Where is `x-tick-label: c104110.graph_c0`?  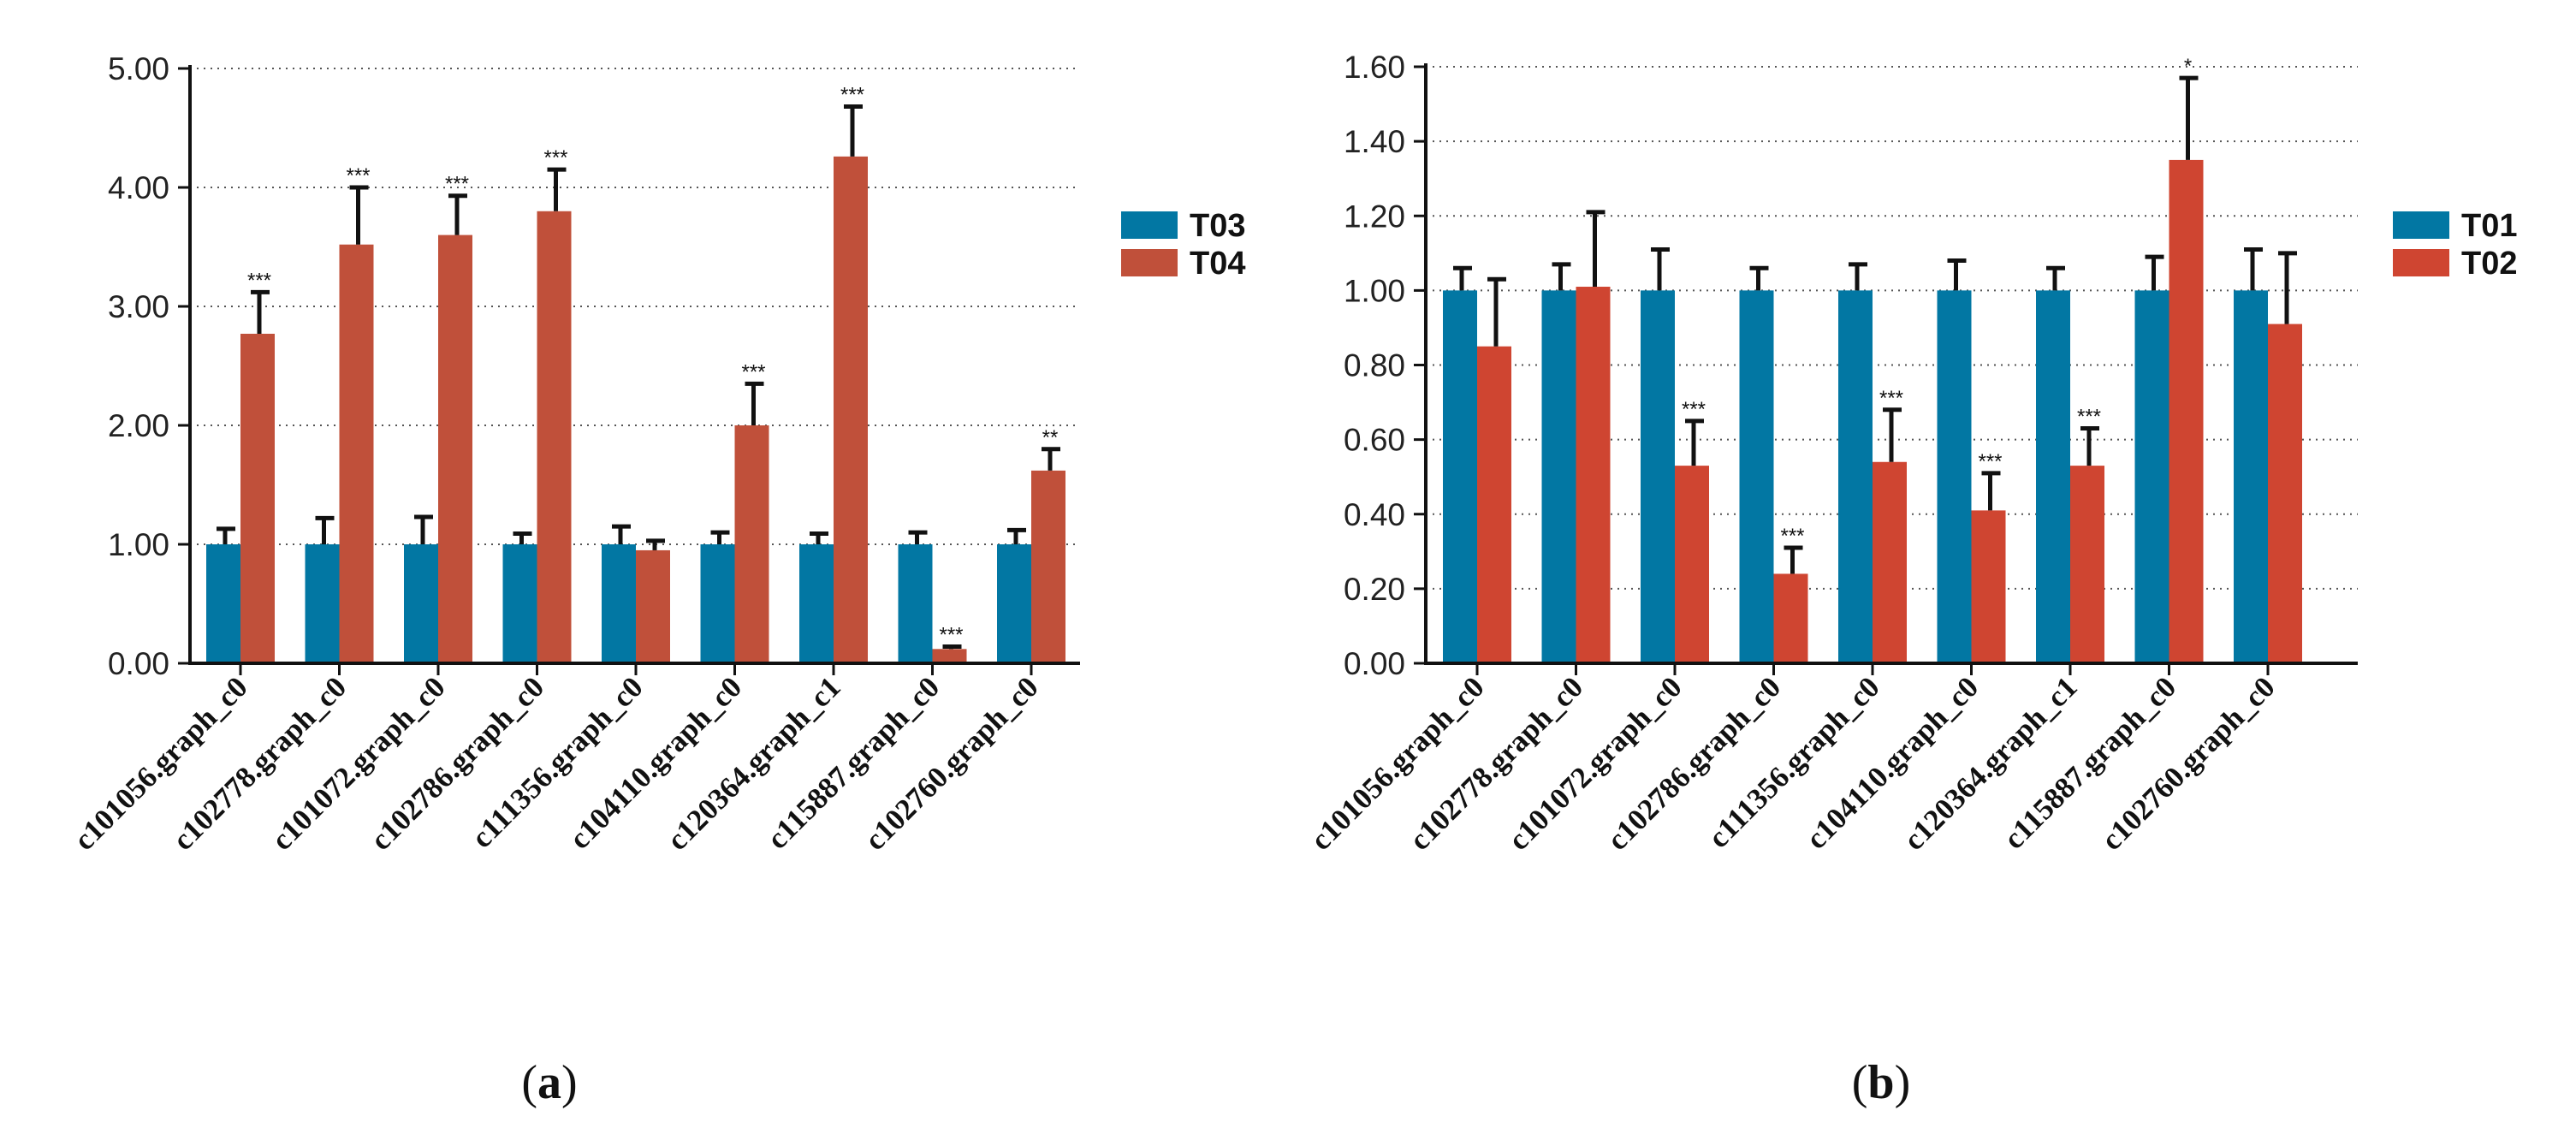
x-tick-label: c104110.graph_c0 is located at coordinates (656, 763).